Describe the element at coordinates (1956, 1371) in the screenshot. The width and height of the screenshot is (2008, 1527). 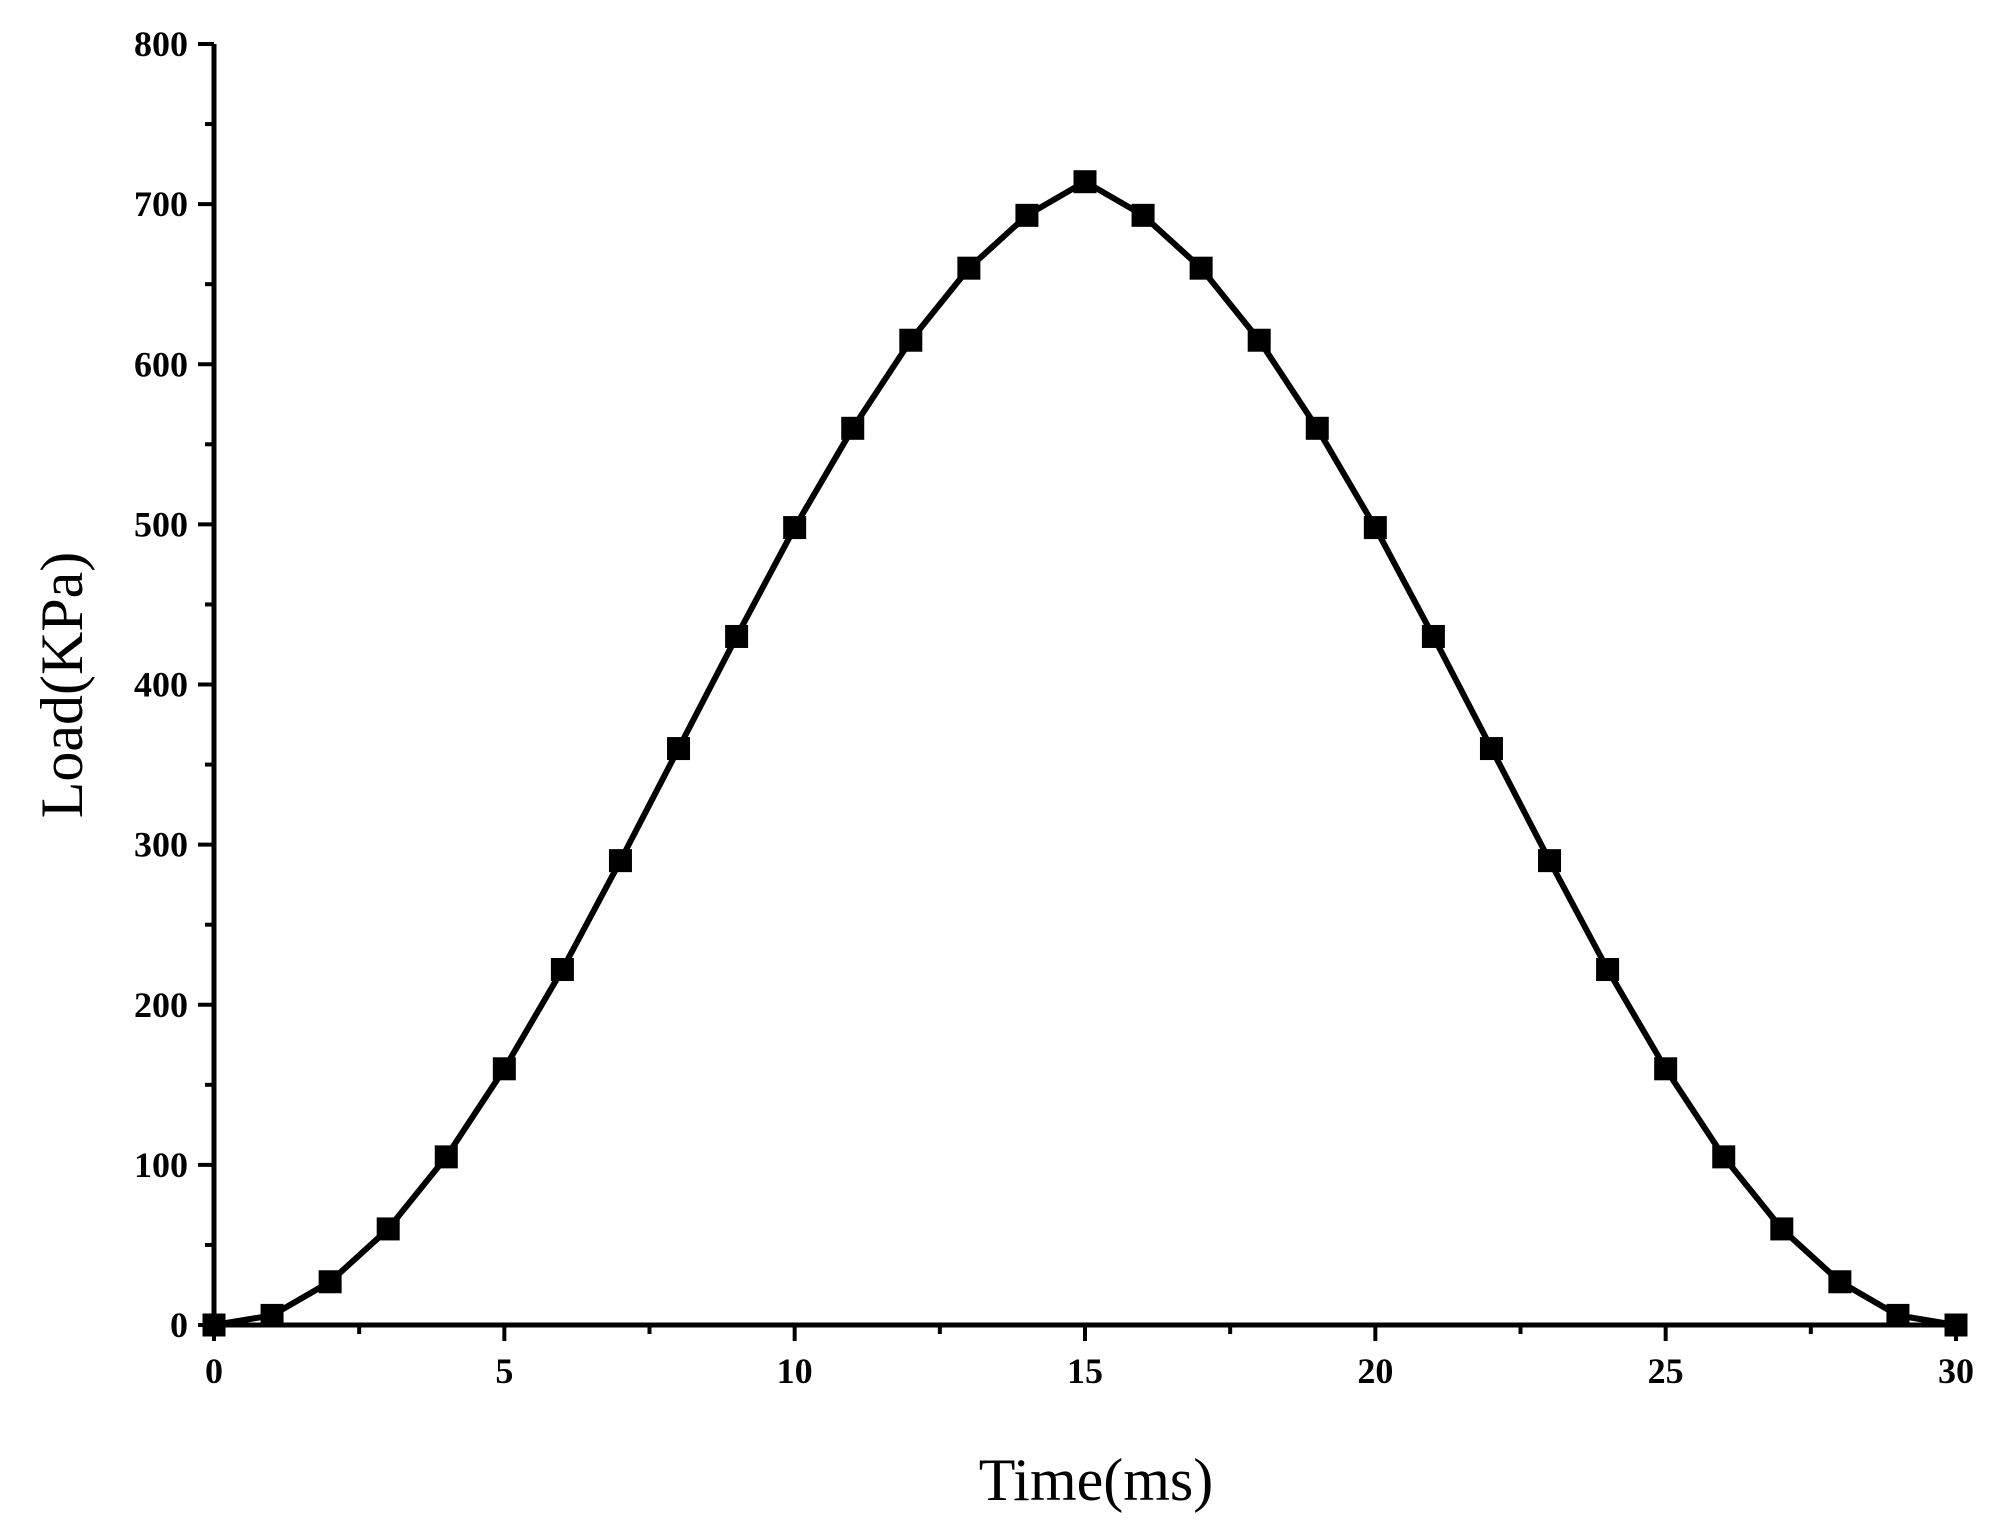
I see `x-tick-label: 30` at that location.